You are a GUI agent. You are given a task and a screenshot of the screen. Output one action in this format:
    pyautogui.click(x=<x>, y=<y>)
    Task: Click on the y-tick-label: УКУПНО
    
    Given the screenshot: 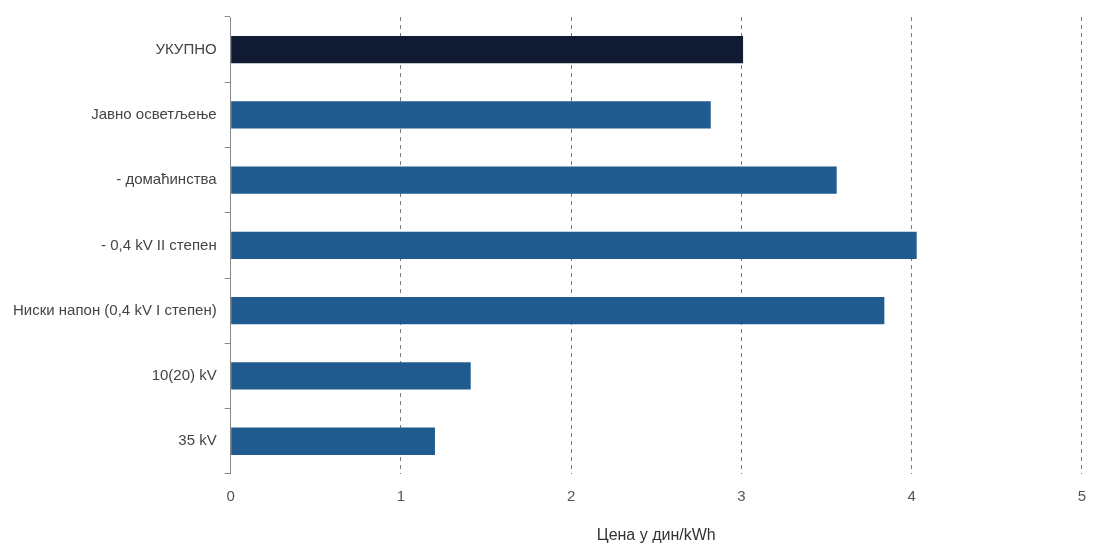 What is the action you would take?
    pyautogui.click(x=186, y=48)
    